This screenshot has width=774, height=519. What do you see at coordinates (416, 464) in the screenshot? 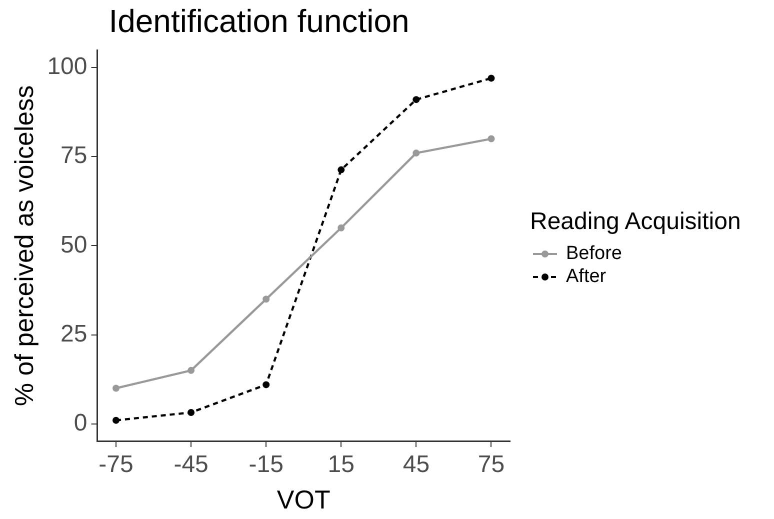
I see `x-tick-label: 45` at bounding box center [416, 464].